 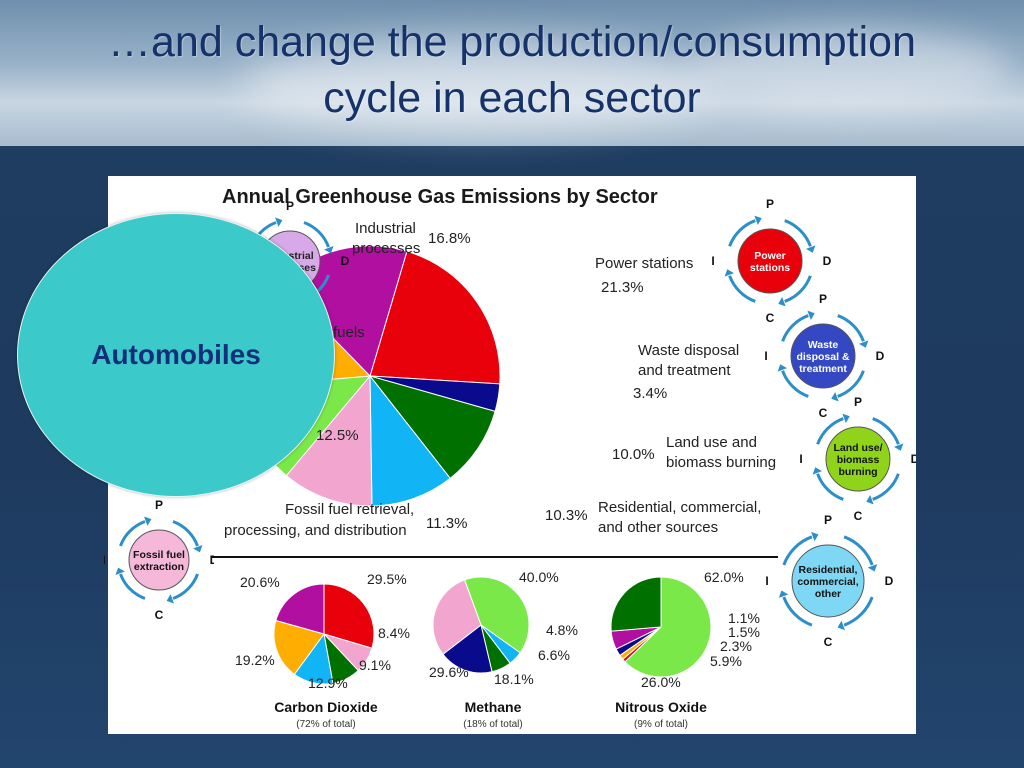 I want to click on n2o-value: 62.0%, so click(x=724, y=577).